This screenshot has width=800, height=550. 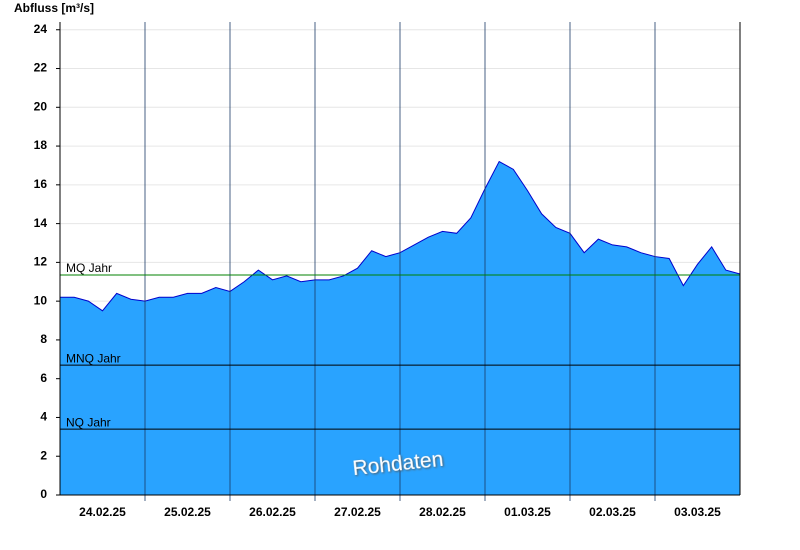 What do you see at coordinates (89, 268) in the screenshot?
I see `reference-label: MQ Jahr` at bounding box center [89, 268].